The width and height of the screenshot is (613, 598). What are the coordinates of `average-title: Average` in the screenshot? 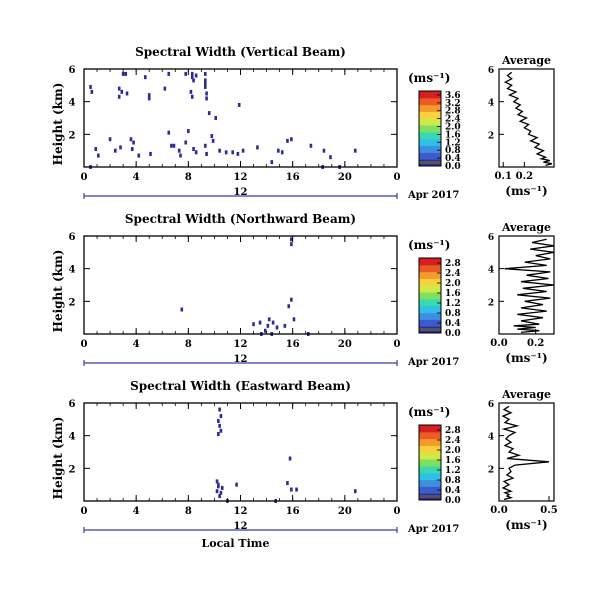 It's located at (526, 227).